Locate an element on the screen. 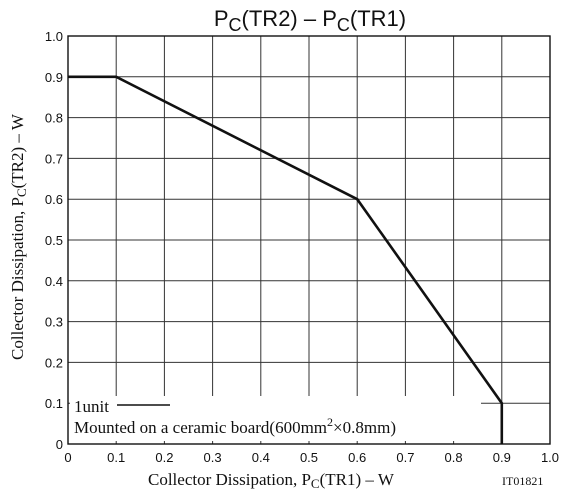 The height and width of the screenshot is (495, 572). x-tick-label: 0.7 is located at coordinates (405, 457).